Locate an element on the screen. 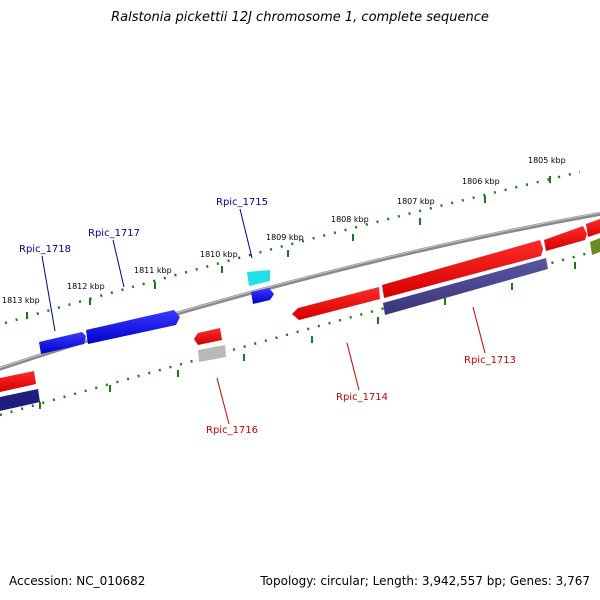 The height and width of the screenshot is (600, 600). scale-label-1805: 1805 kbp is located at coordinates (547, 160).